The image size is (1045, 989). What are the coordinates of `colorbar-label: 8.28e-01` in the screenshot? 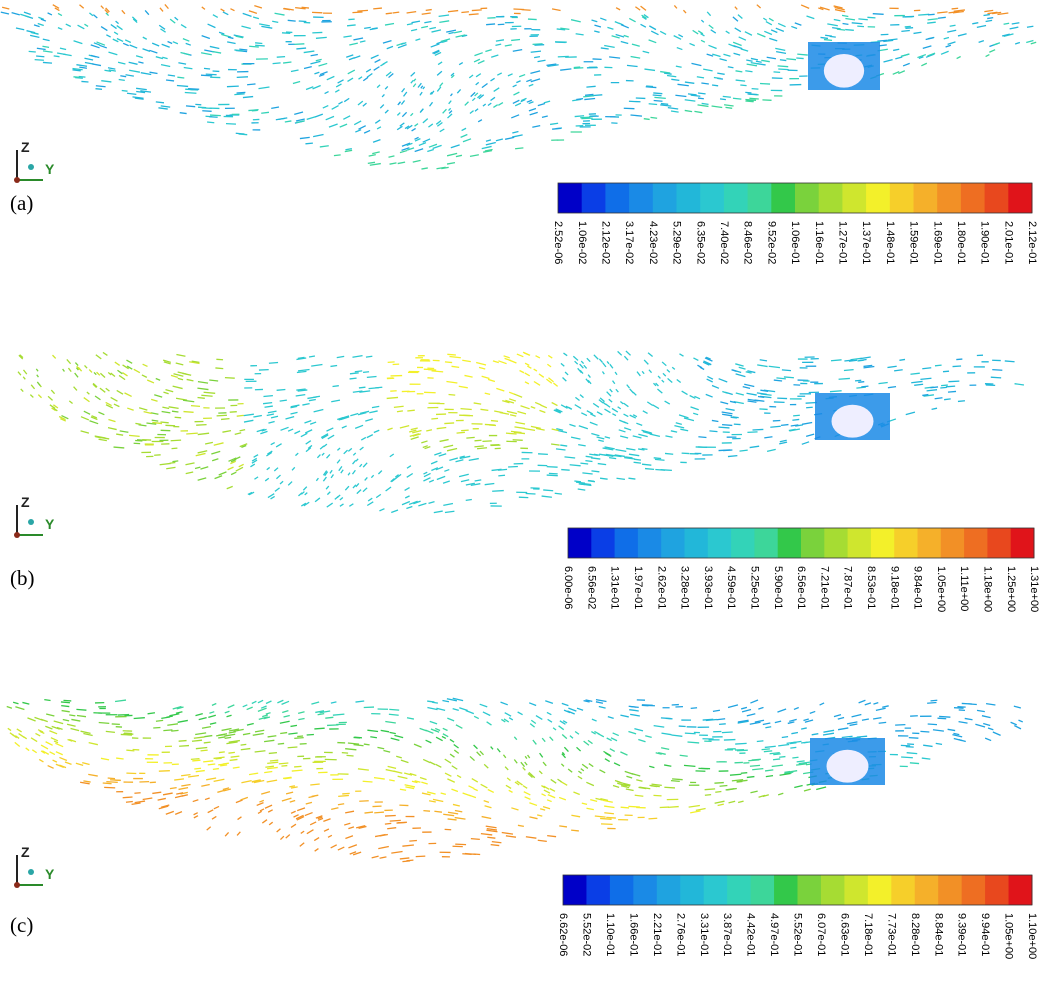 It's located at (915, 934).